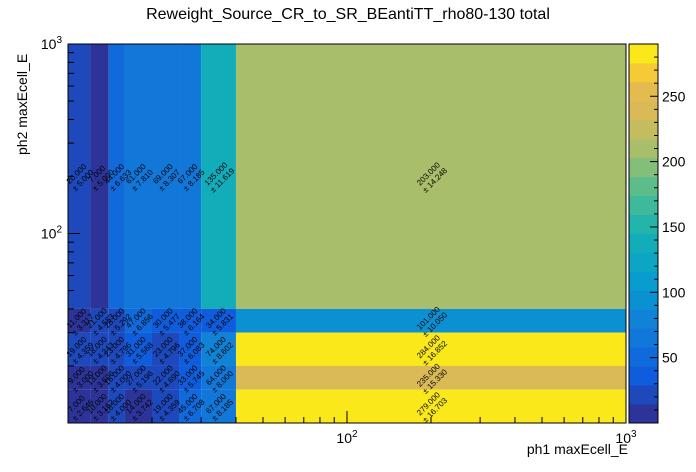 The width and height of the screenshot is (696, 472). What do you see at coordinates (347, 437) in the screenshot?
I see `x-tick-label: 10²` at bounding box center [347, 437].